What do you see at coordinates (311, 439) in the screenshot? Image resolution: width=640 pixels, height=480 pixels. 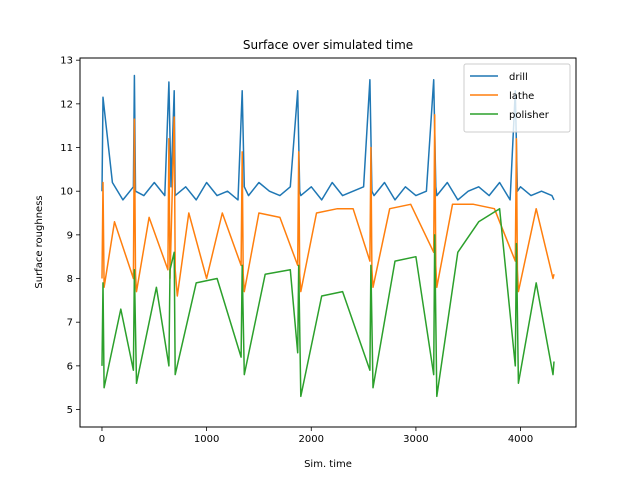 I see `x-tick-label: 2000` at bounding box center [311, 439].